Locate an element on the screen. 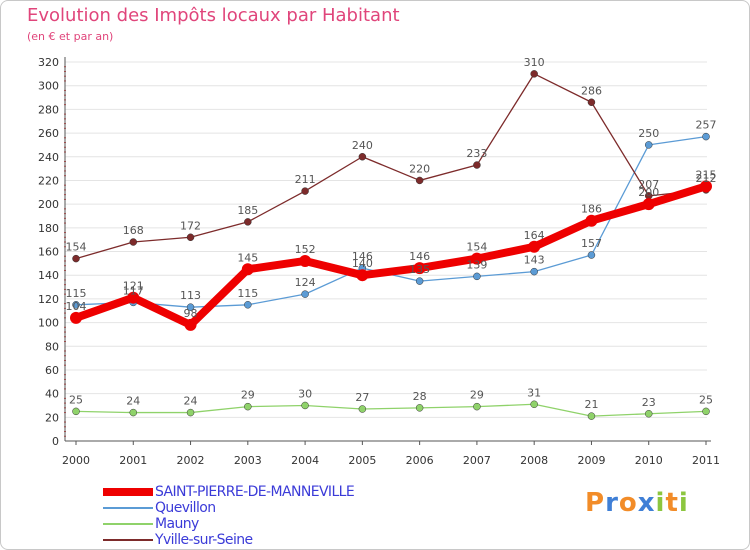 Image resolution: width=750 pixels, height=550 pixels. data-label: 168 is located at coordinates (133, 230).